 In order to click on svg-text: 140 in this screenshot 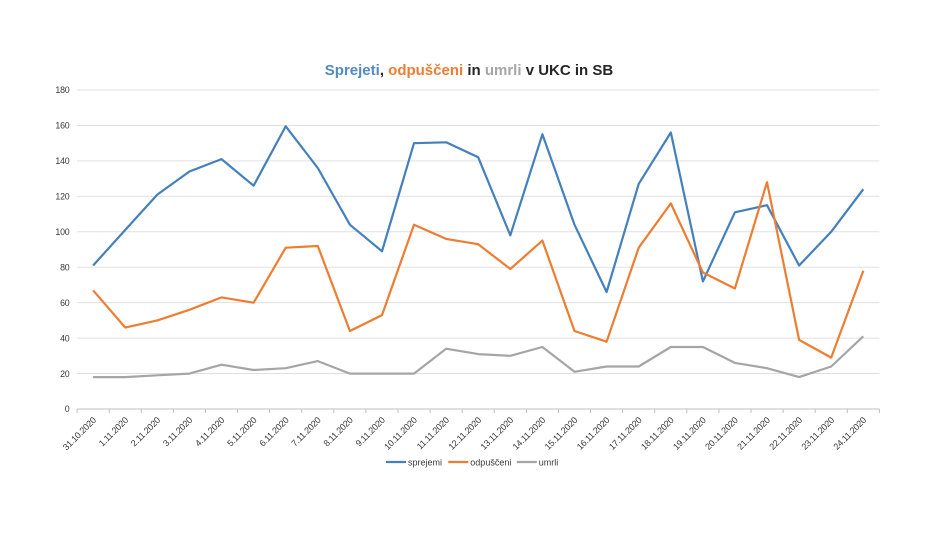, I will do `click(62, 161)`.